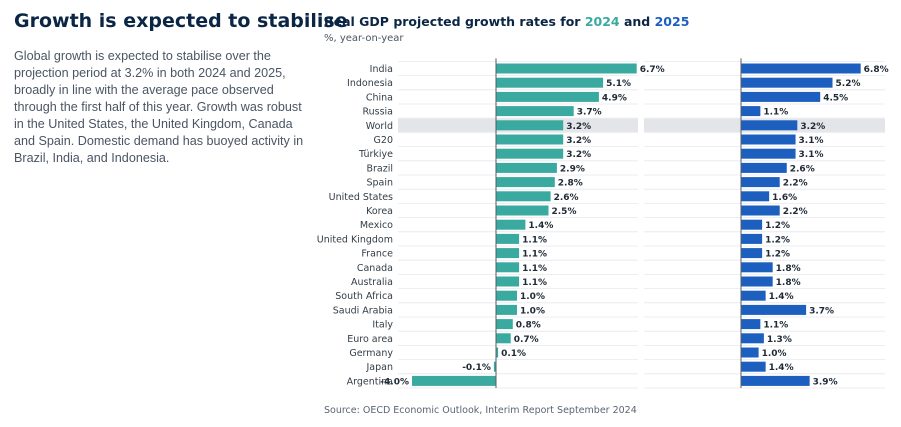 The height and width of the screenshot is (427, 901). I want to click on category-label: Mexico, so click(376, 225).